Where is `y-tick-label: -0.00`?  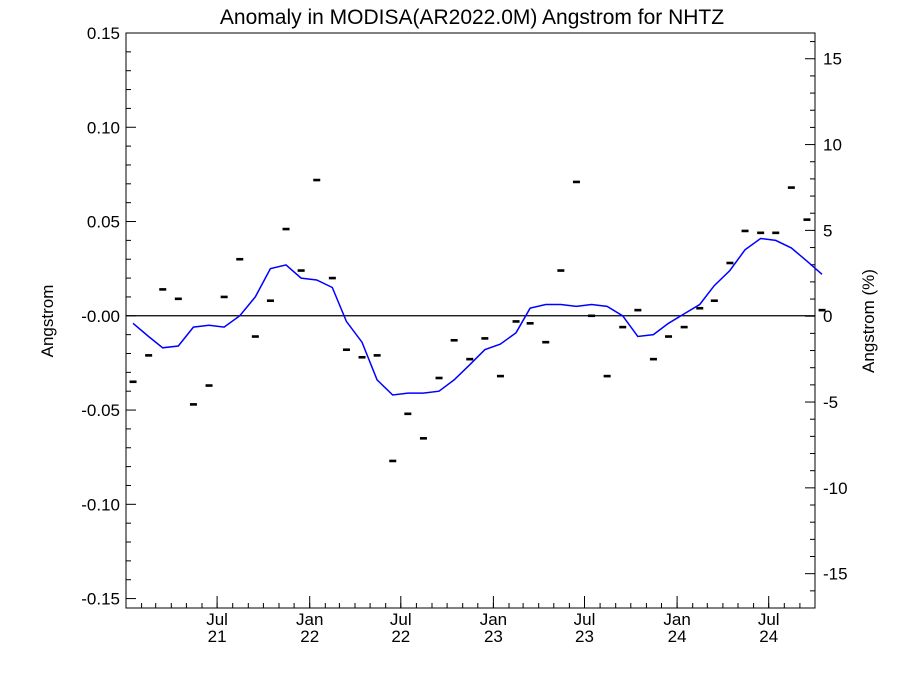 y-tick-label: -0.00 is located at coordinates (100, 316).